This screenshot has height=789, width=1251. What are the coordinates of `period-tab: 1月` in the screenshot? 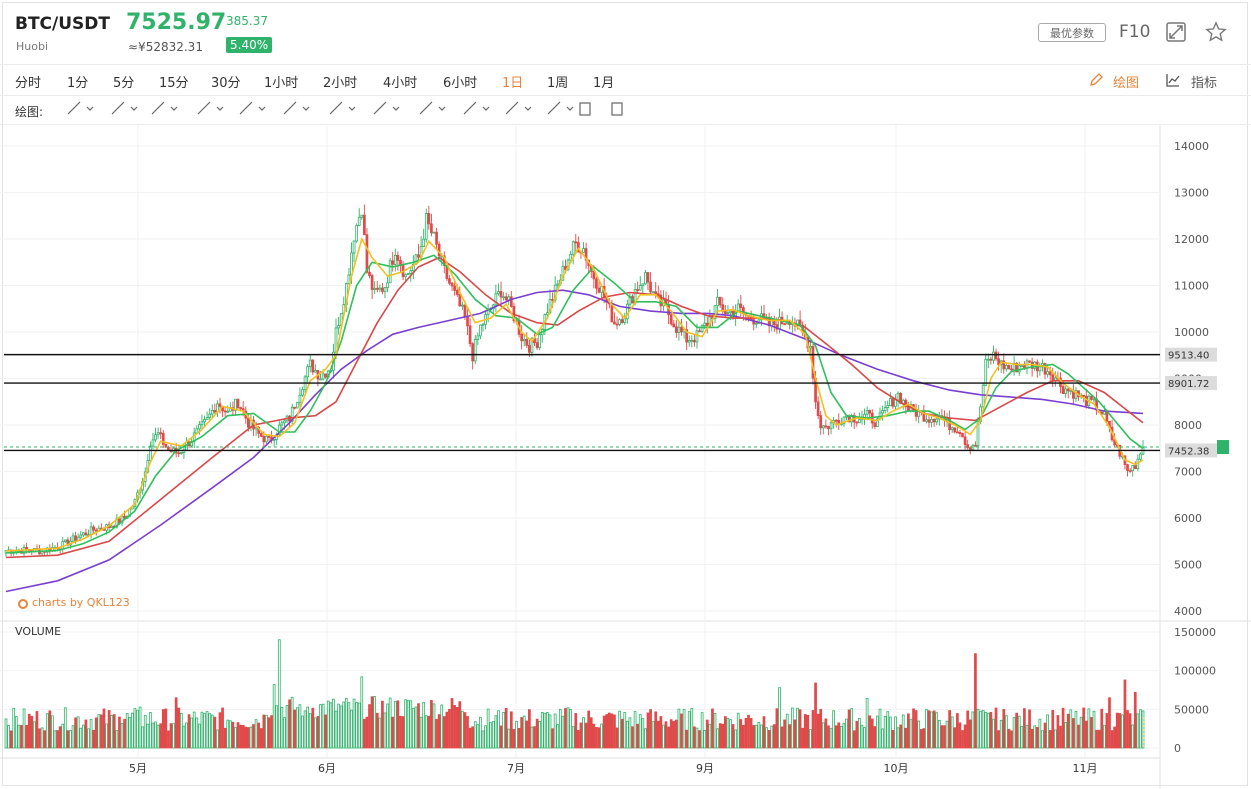 It's located at (604, 83).